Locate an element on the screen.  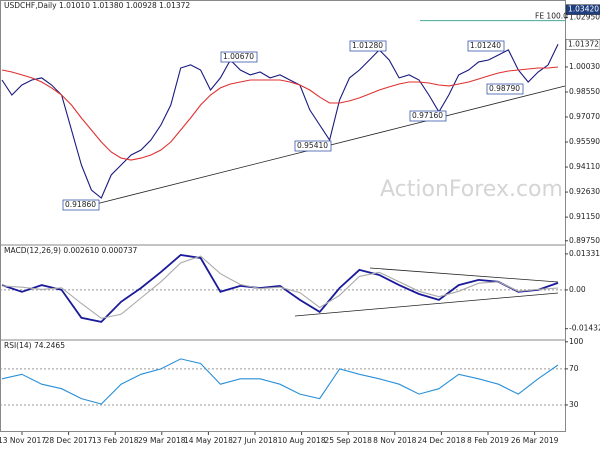
price-marker-label: 1.03420 is located at coordinates (583, 9).